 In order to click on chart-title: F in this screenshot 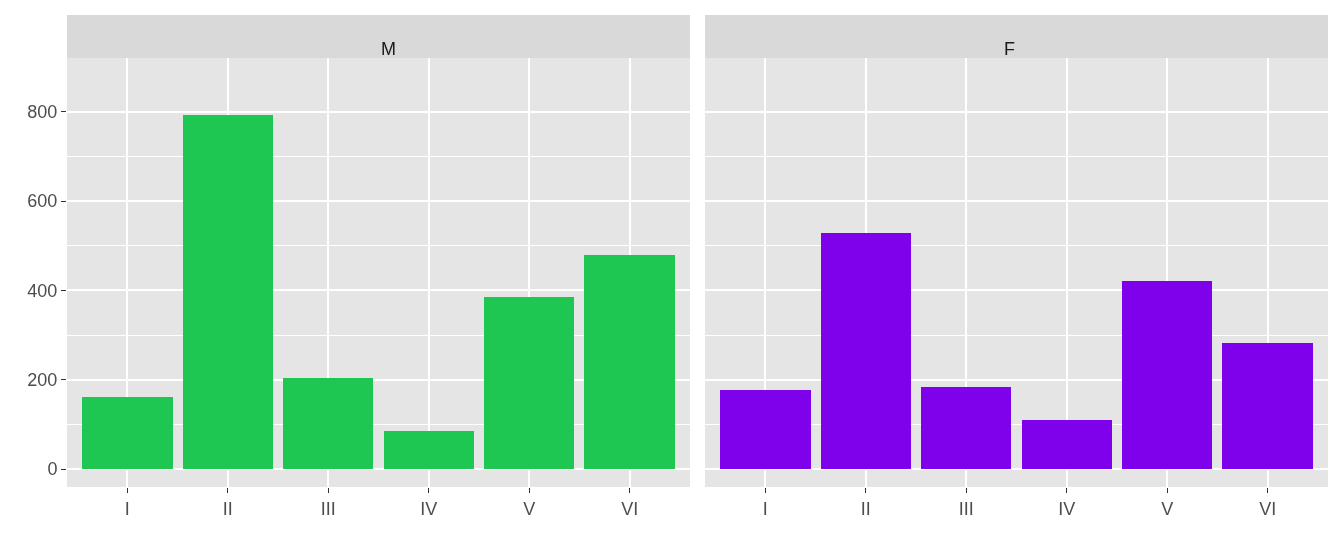, I will do `click(1009, 49)`.